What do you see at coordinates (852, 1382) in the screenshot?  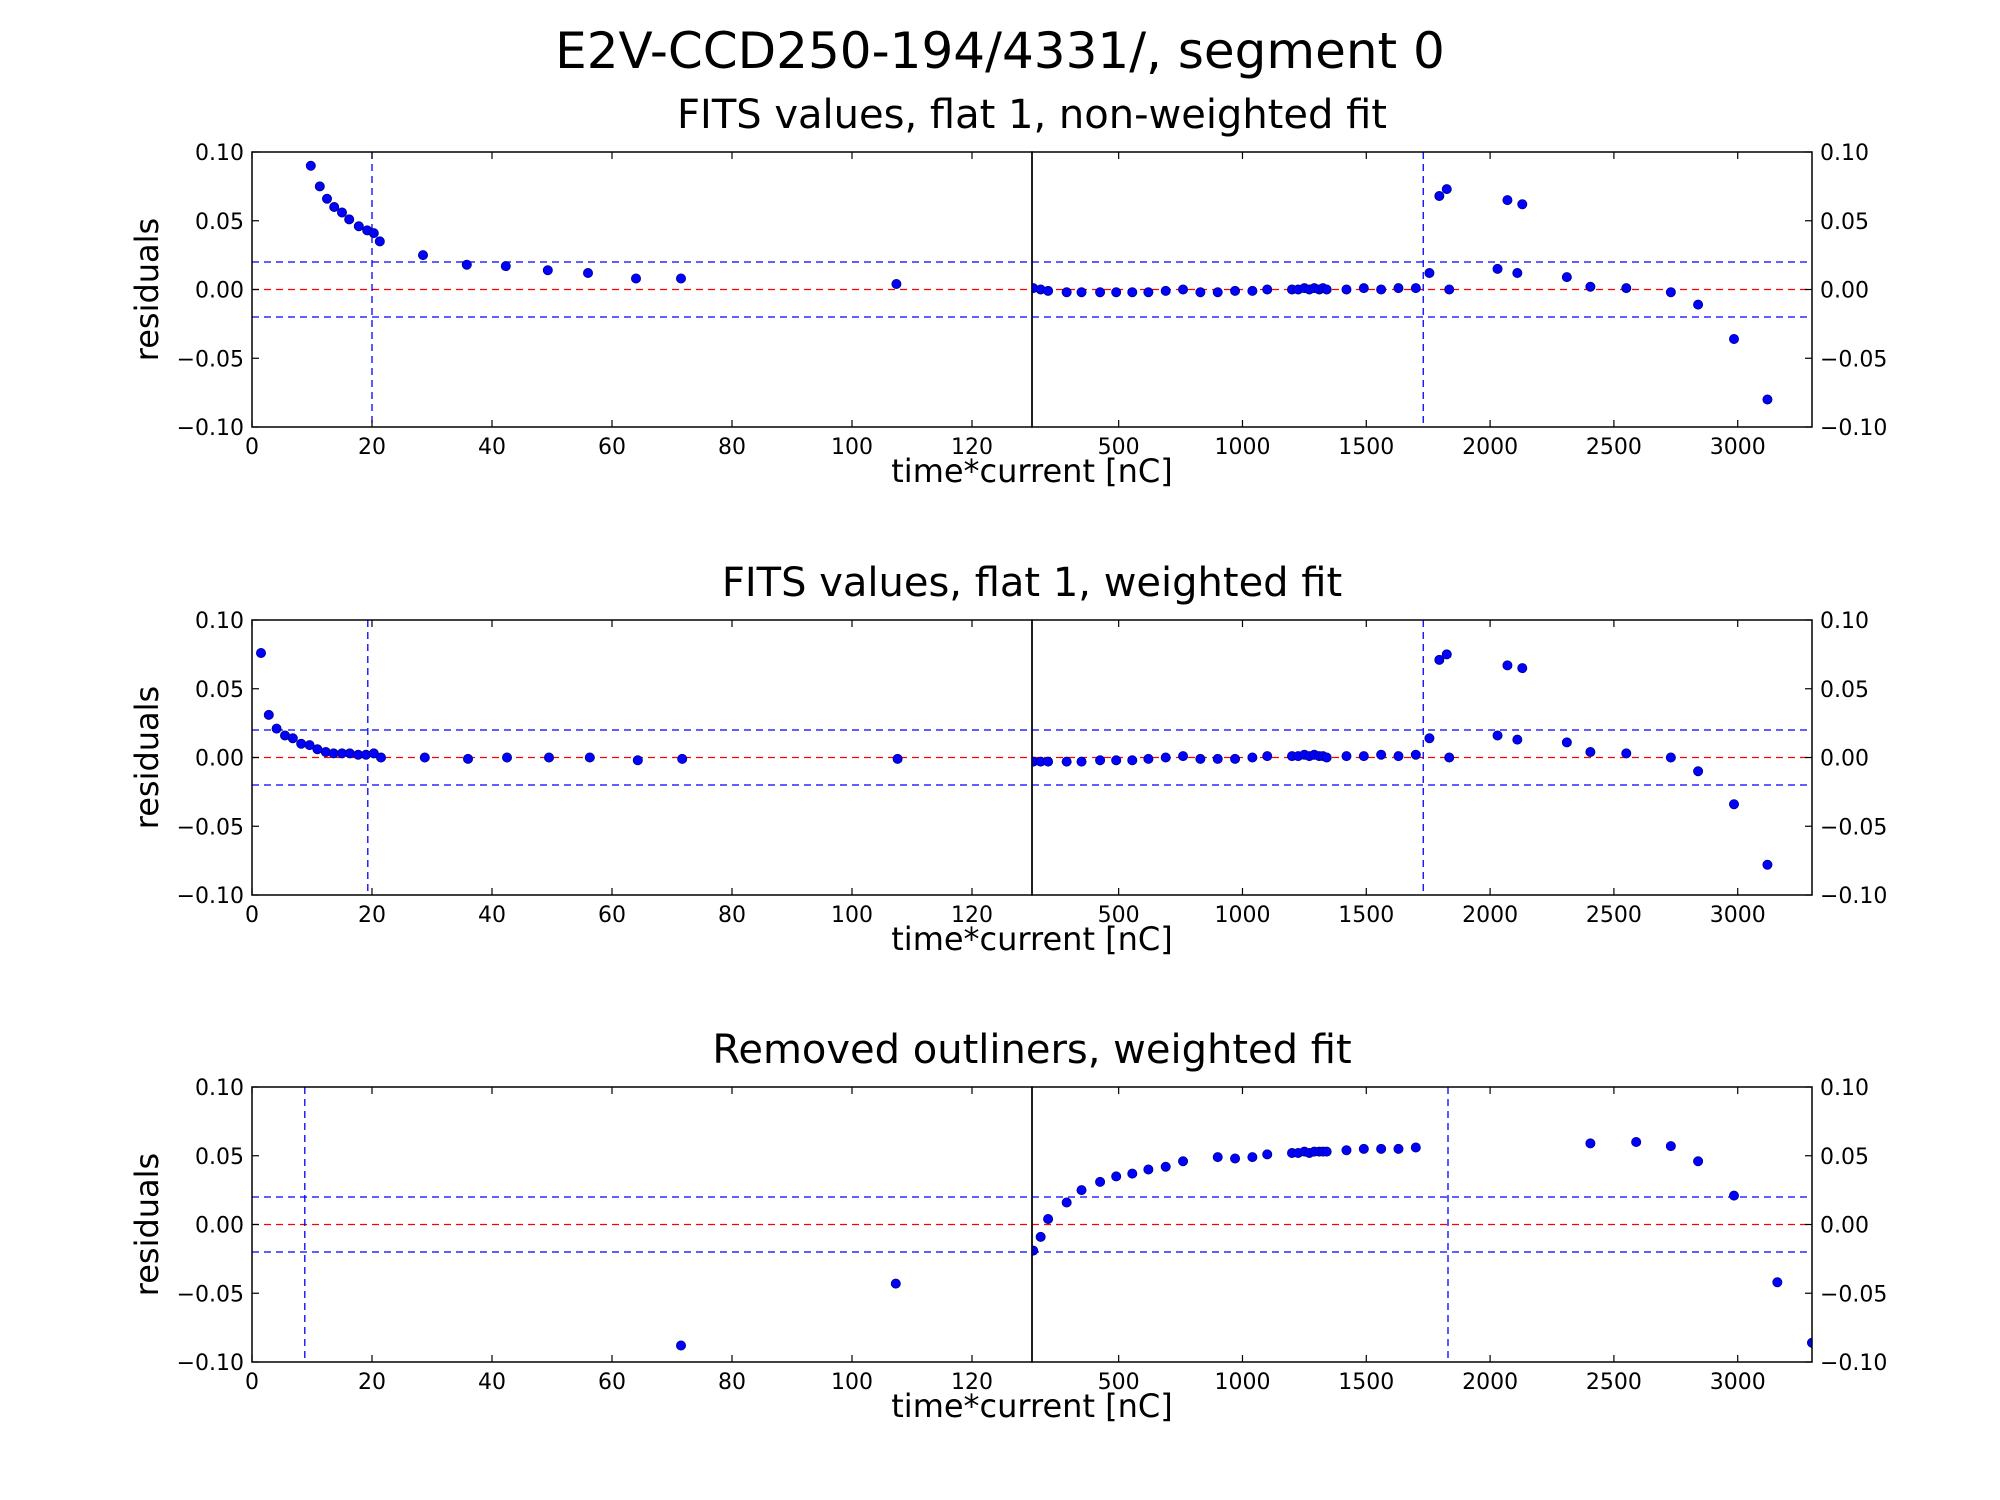 I see `x-tick-label: 100` at bounding box center [852, 1382].